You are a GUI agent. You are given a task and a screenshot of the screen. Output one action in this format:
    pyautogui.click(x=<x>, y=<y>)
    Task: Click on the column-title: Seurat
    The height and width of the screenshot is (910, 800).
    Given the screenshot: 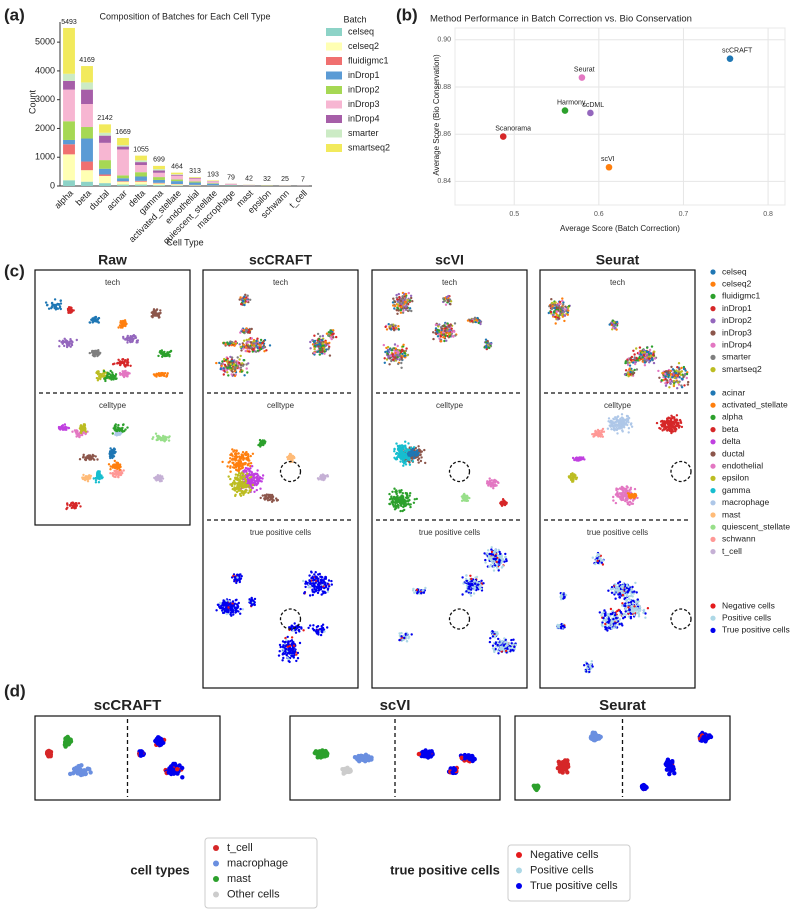 What is the action you would take?
    pyautogui.click(x=618, y=260)
    